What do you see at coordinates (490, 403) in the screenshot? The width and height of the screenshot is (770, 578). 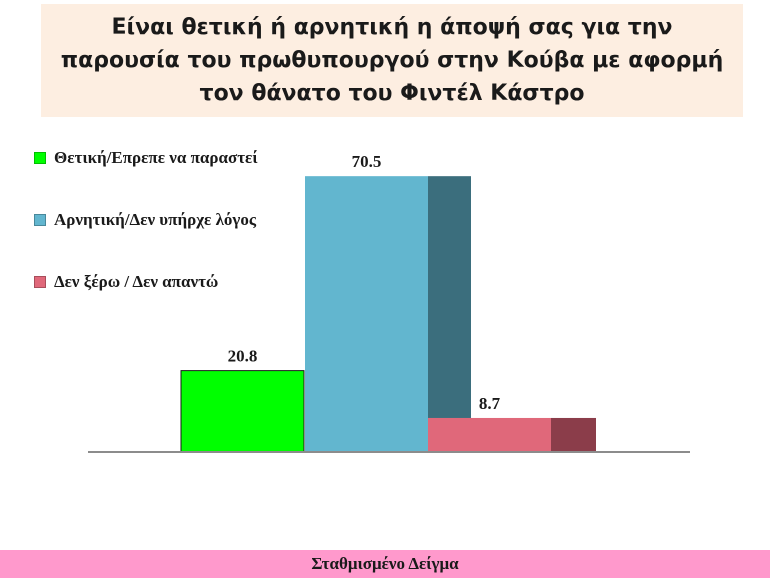 I see `data-label-2: 8.7` at bounding box center [490, 403].